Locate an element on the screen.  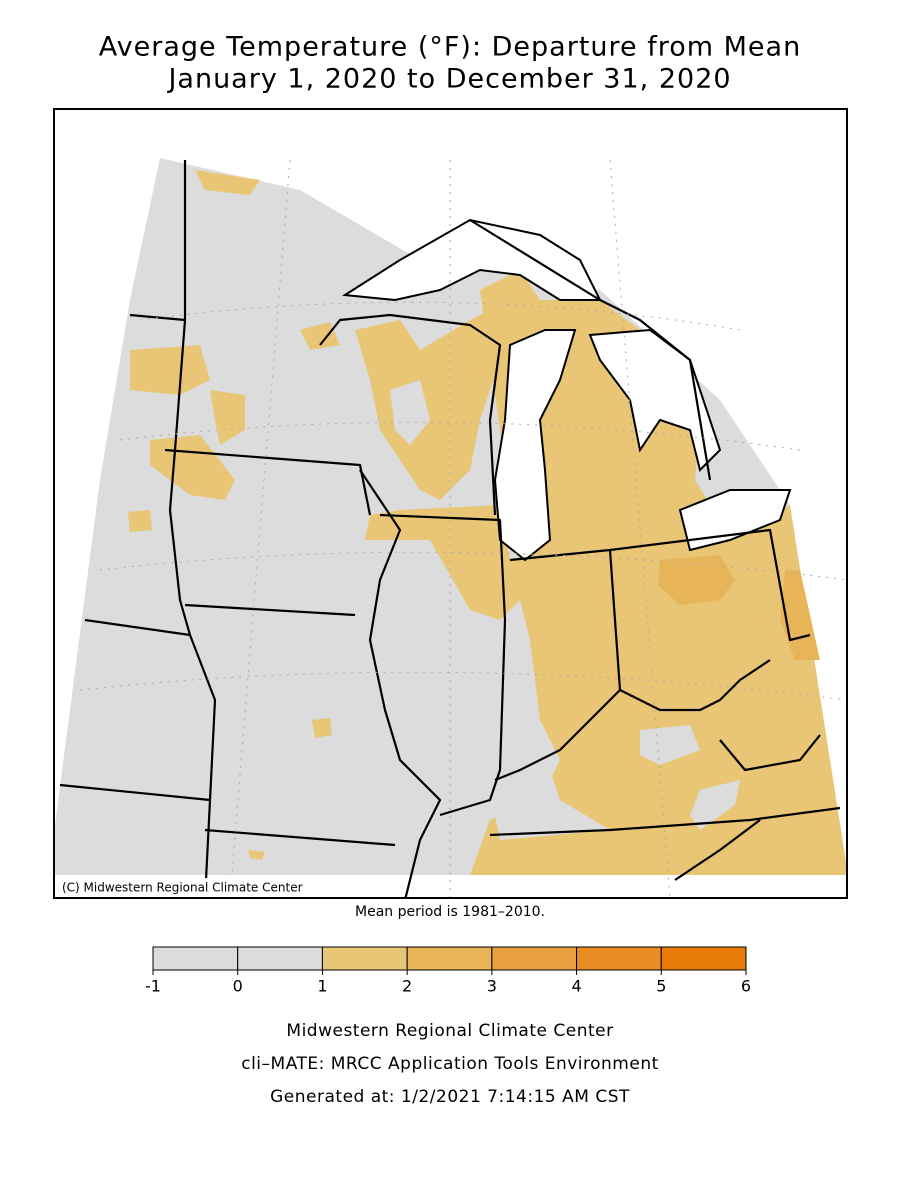
credit-box is located at coordinates (195, 887).